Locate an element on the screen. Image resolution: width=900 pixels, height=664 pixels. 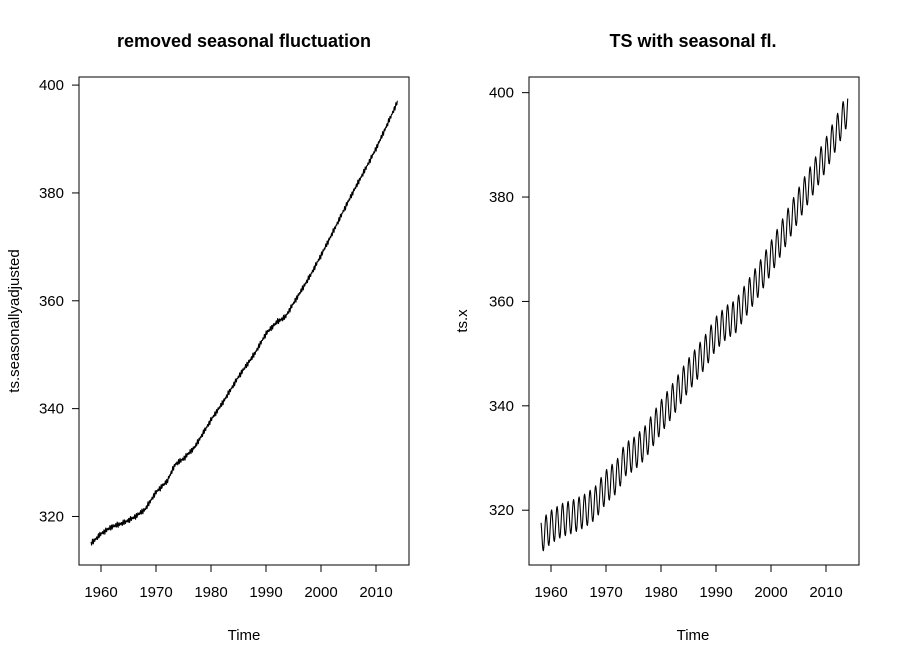
right-chart-title: TS with seasonal fl. is located at coordinates (692, 41).